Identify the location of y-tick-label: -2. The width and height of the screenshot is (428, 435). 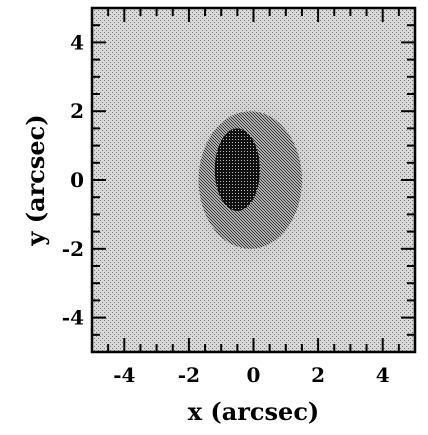
(73, 249).